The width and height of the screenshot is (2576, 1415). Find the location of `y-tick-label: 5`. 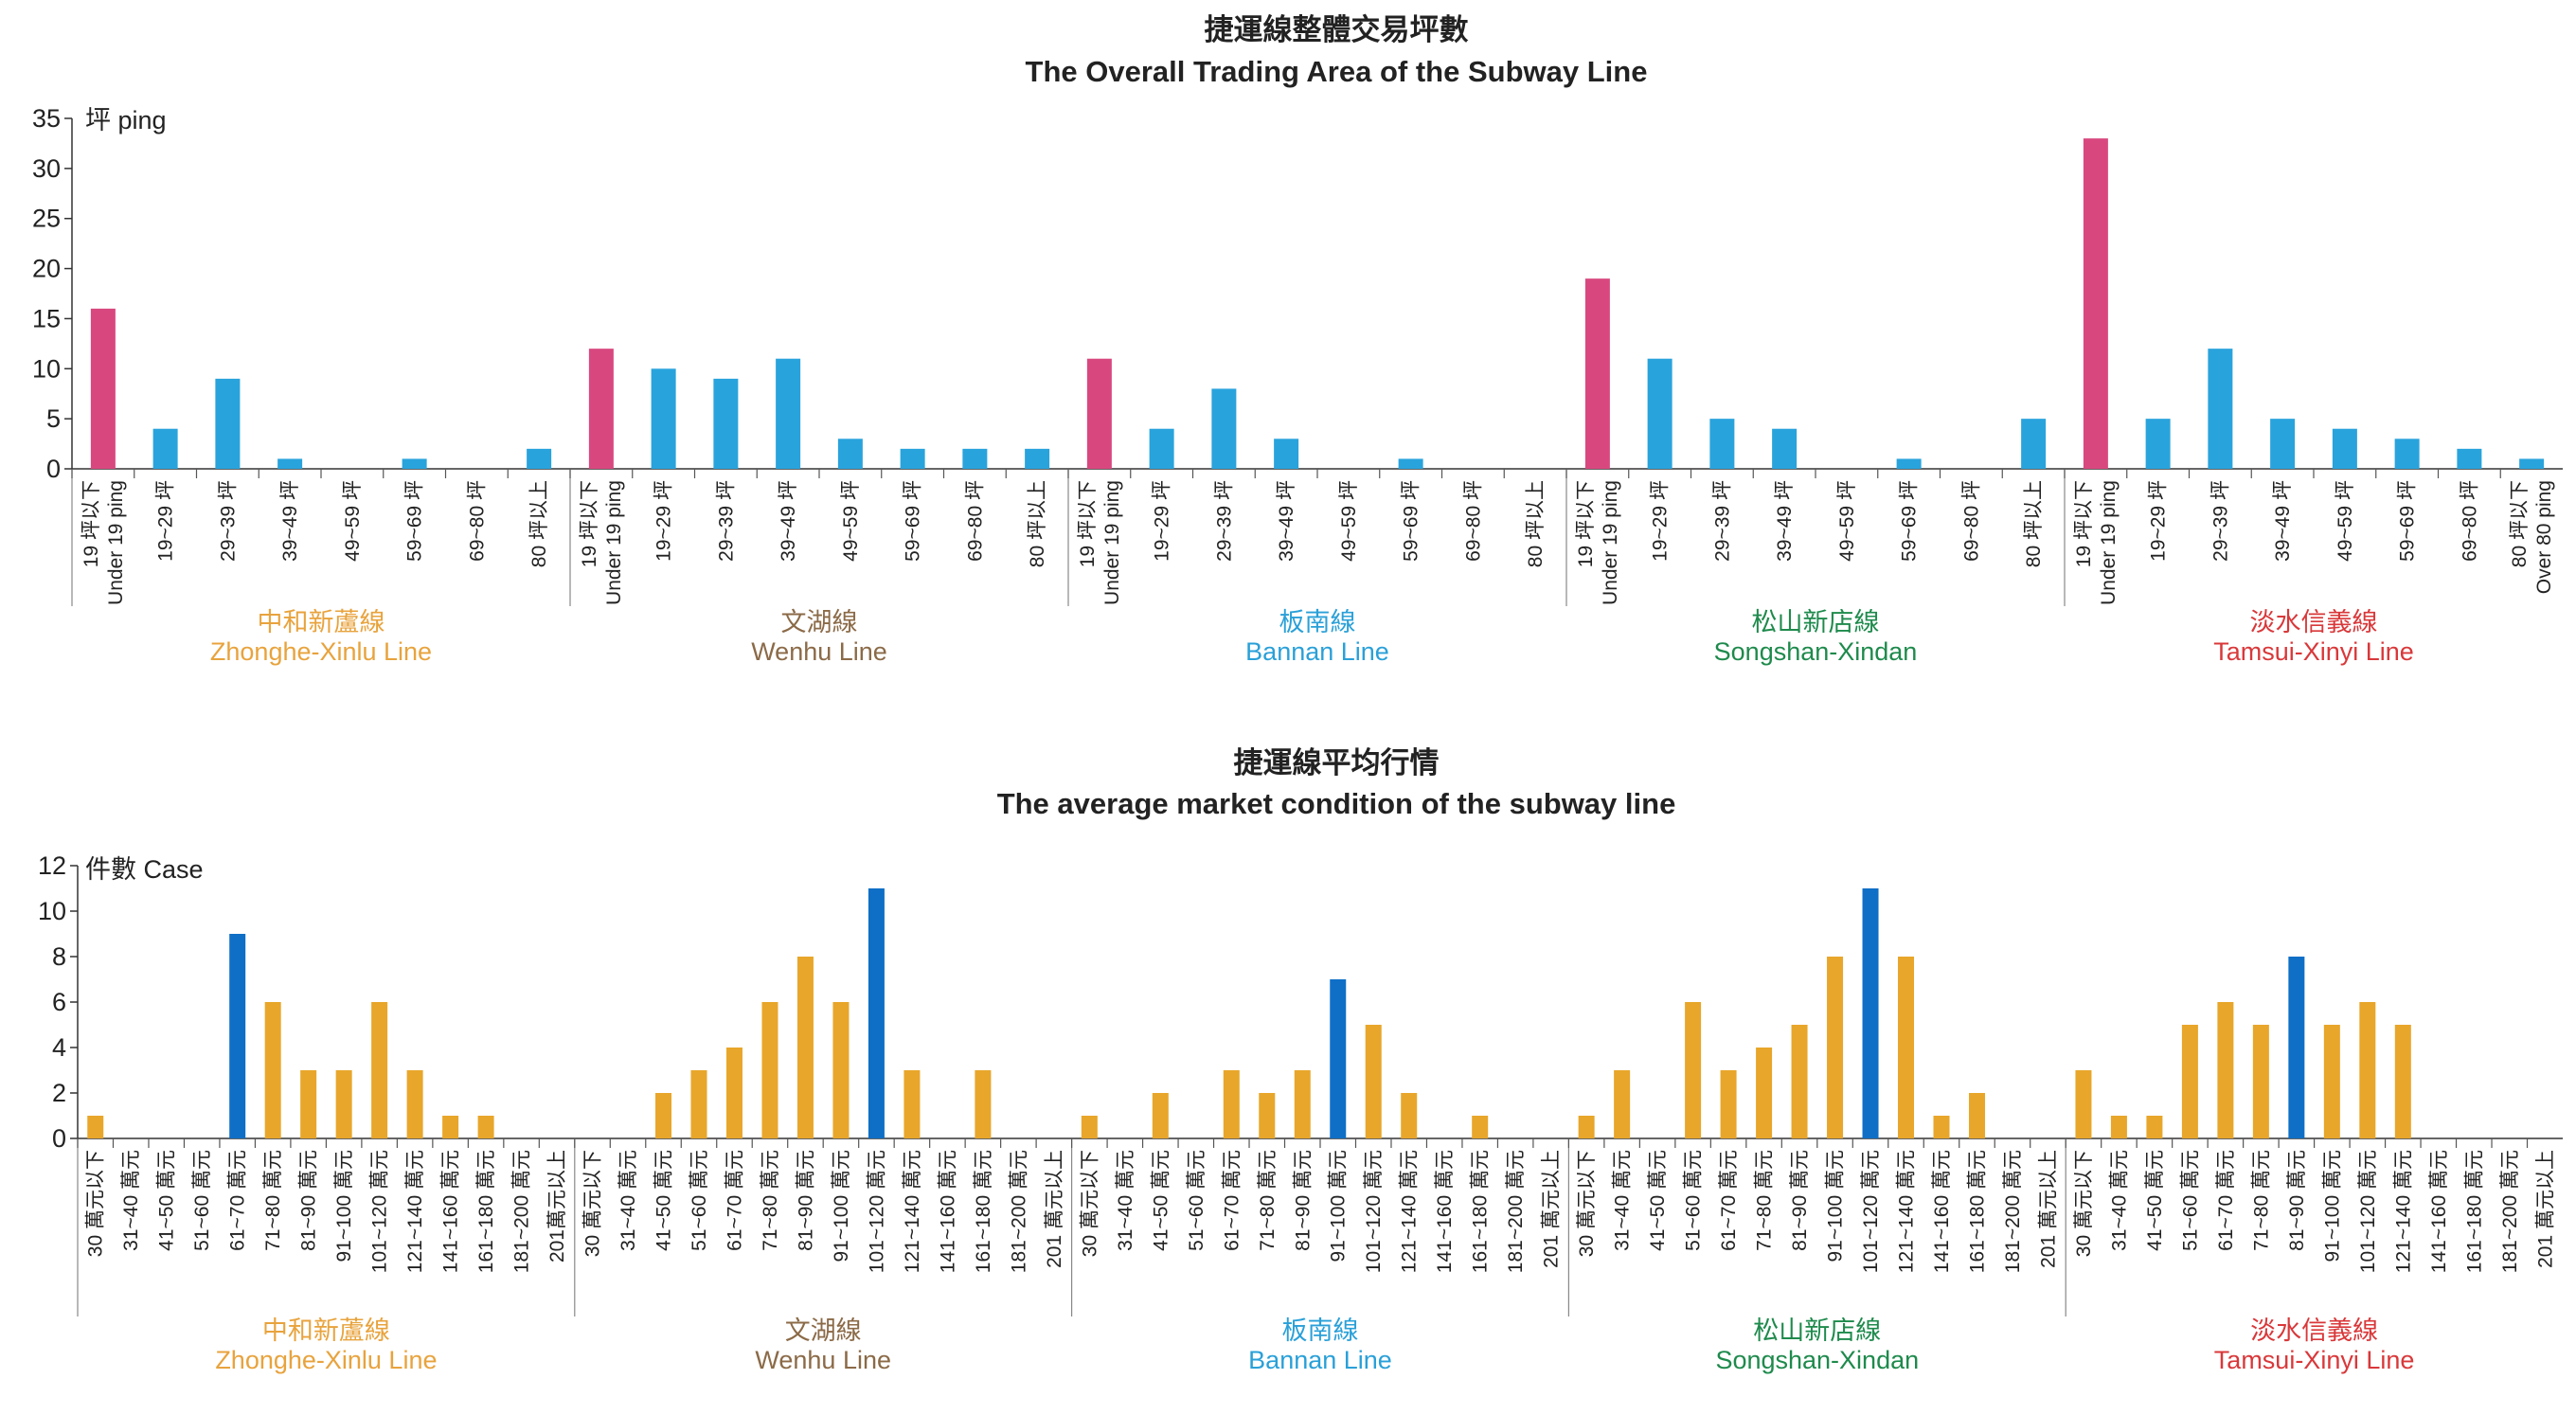

y-tick-label: 5 is located at coordinates (53, 418).